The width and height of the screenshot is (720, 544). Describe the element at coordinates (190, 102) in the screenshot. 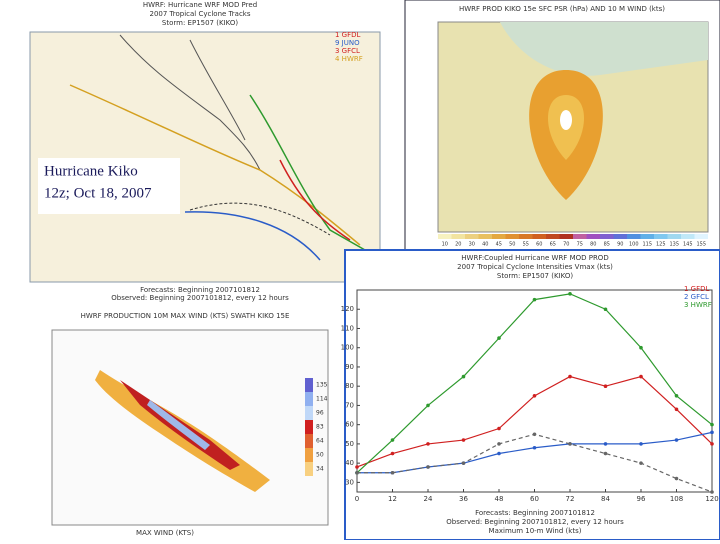

I see `coastline` at that location.